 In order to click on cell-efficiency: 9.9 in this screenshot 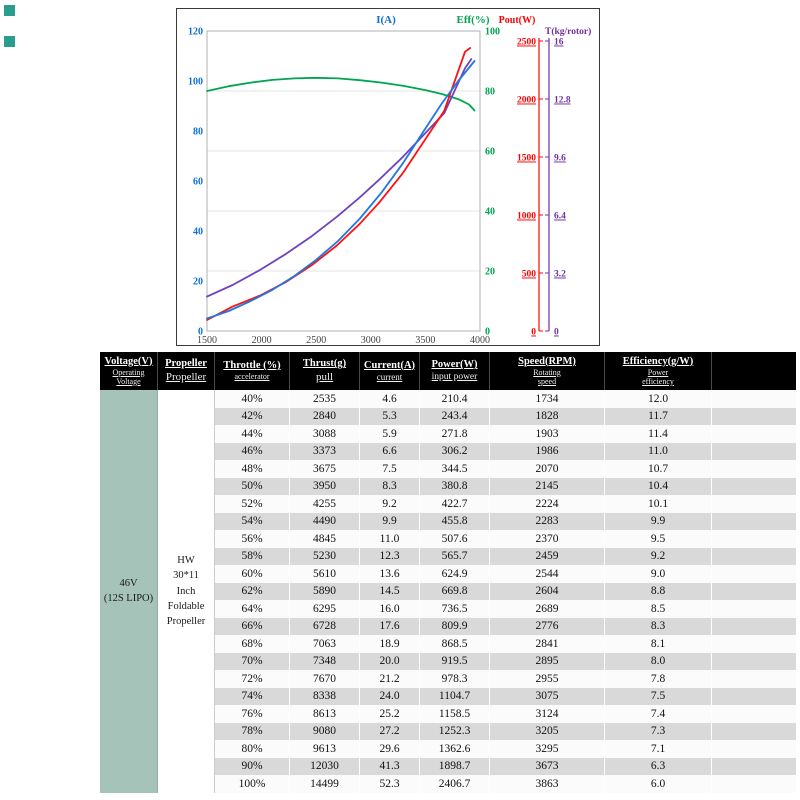, I will do `click(658, 521)`.